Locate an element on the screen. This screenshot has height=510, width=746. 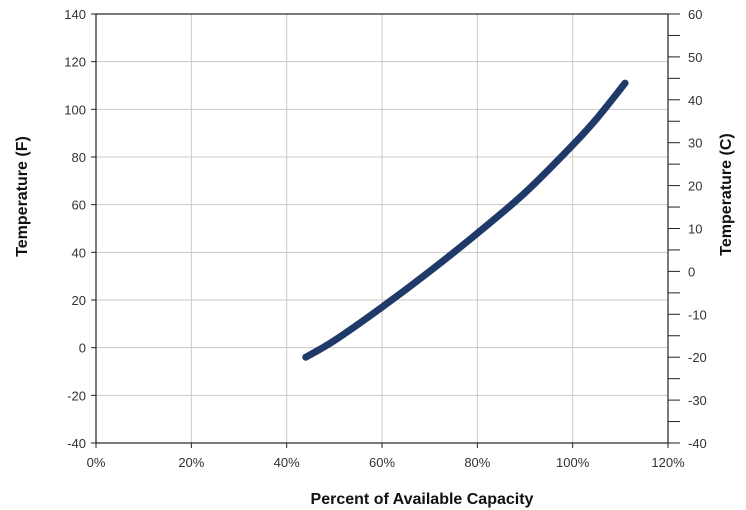
x-tick-label: 20% is located at coordinates (191, 462).